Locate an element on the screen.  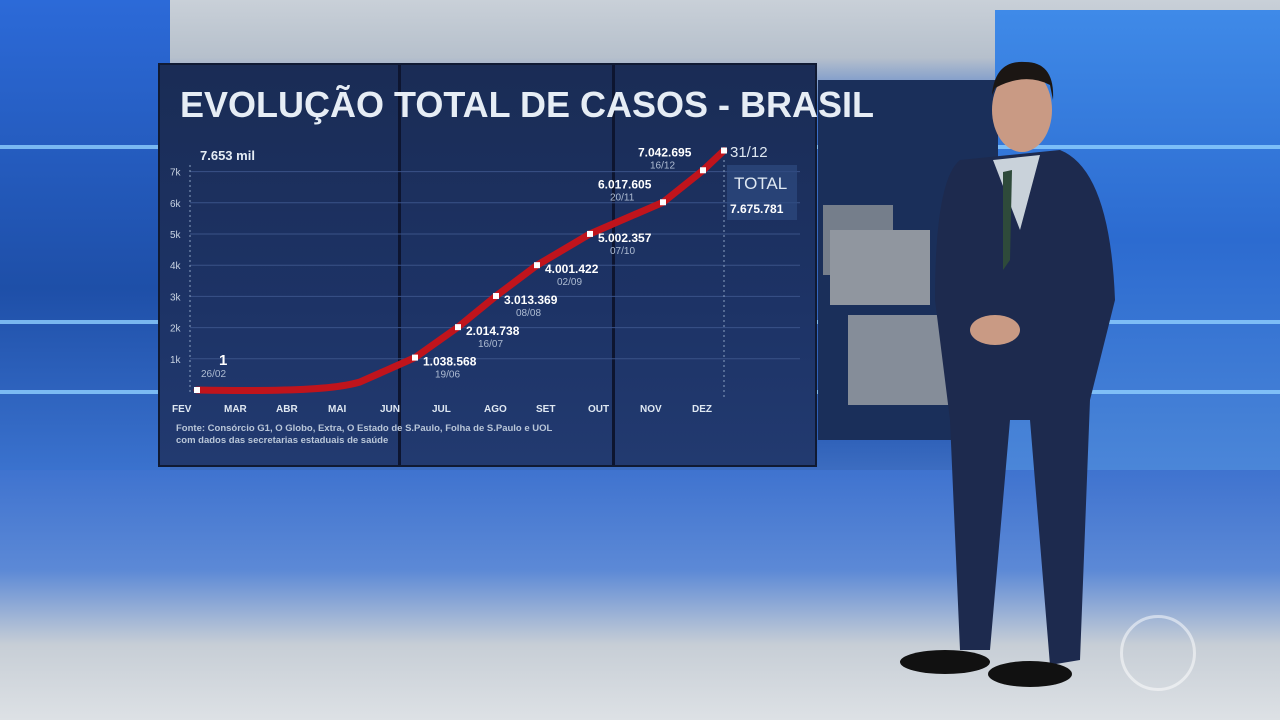
y-tick-label: 3k is located at coordinates (176, 297).